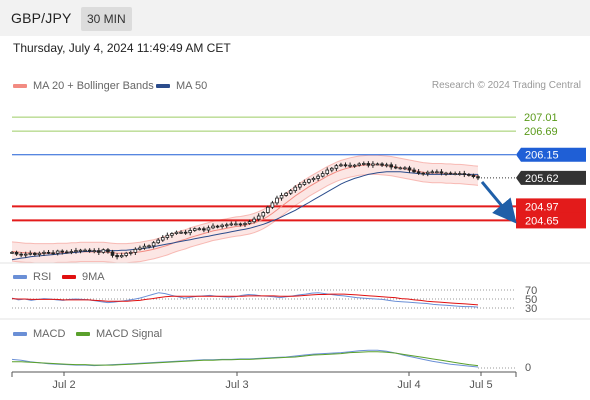  I want to click on rsi-tick-label: 50, so click(531, 300).